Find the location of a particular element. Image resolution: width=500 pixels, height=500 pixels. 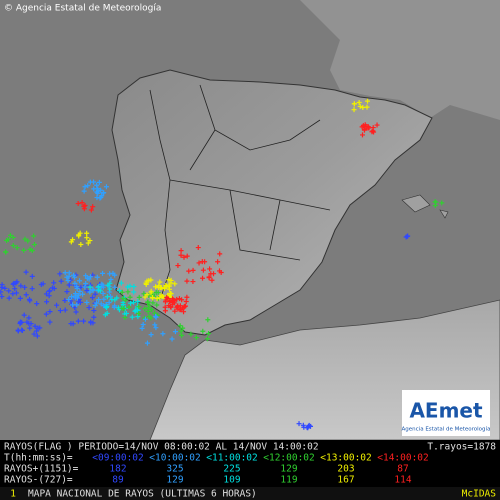

logo-box is located at coordinates (446, 413).